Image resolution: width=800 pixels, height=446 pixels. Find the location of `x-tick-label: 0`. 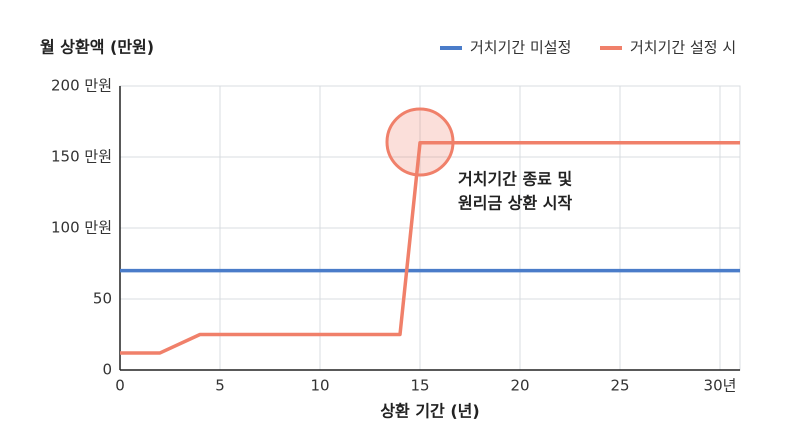

x-tick-label: 0 is located at coordinates (120, 386).